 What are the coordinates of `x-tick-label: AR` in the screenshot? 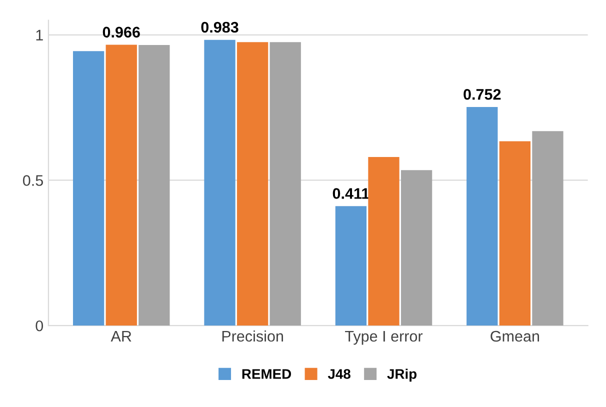 It's located at (121, 336).